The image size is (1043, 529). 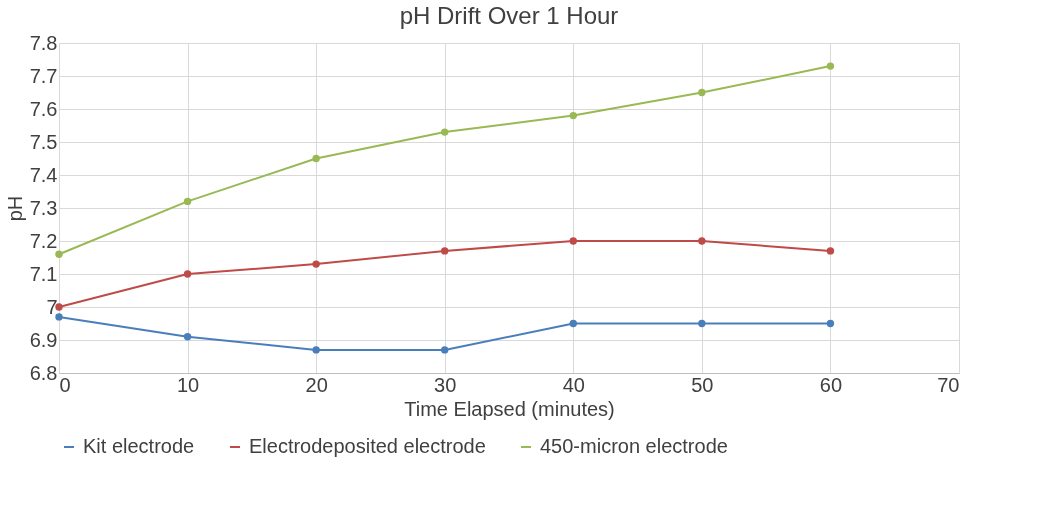 What do you see at coordinates (52, 306) in the screenshot?
I see `y-tick-label: 7` at bounding box center [52, 306].